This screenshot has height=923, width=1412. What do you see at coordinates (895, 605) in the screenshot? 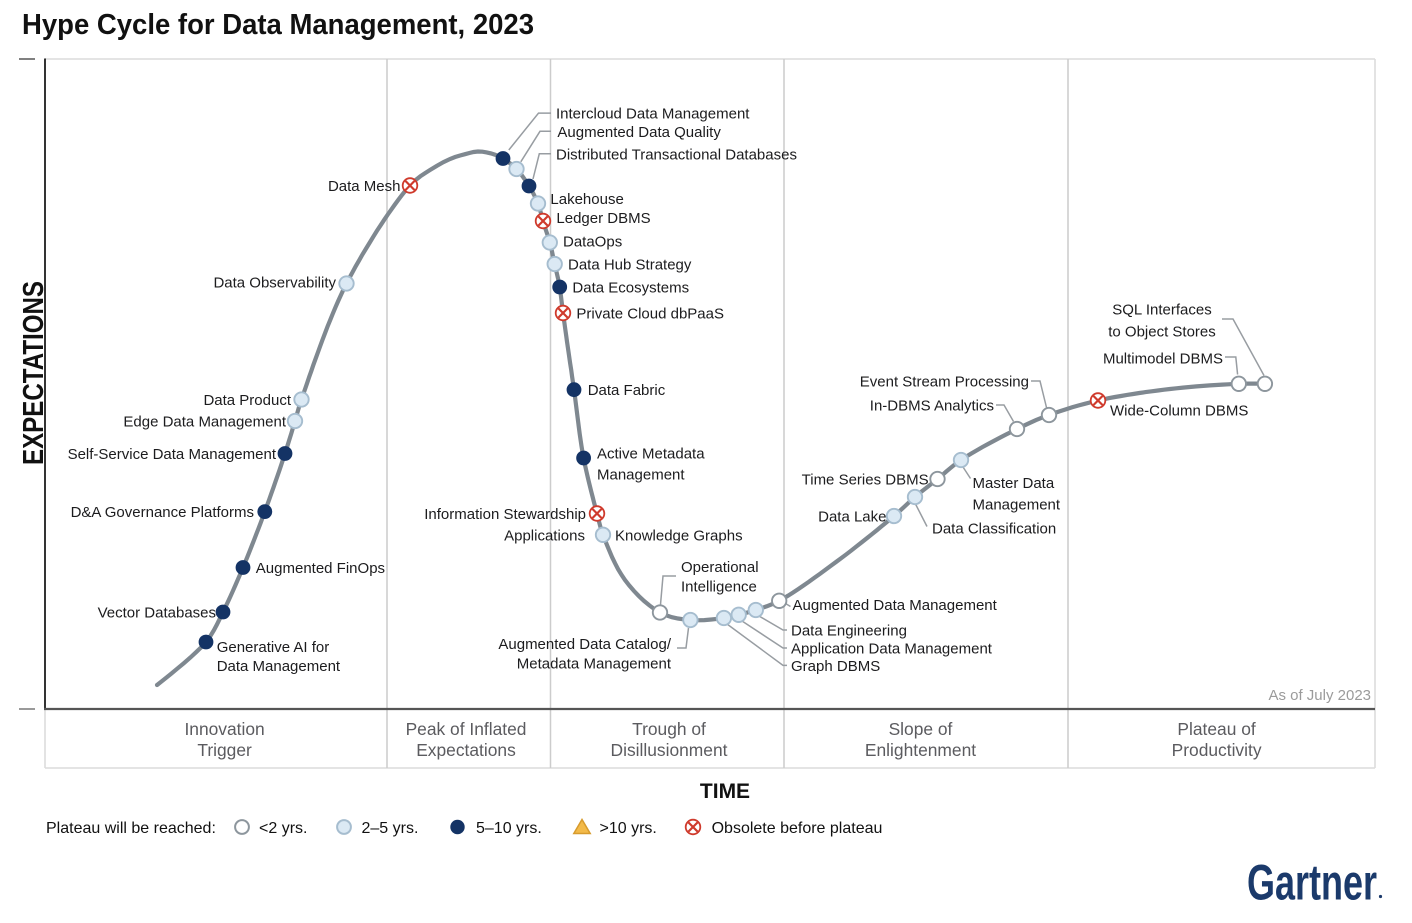
I see `svg-text: Augmented Data Management` at bounding box center [895, 605].